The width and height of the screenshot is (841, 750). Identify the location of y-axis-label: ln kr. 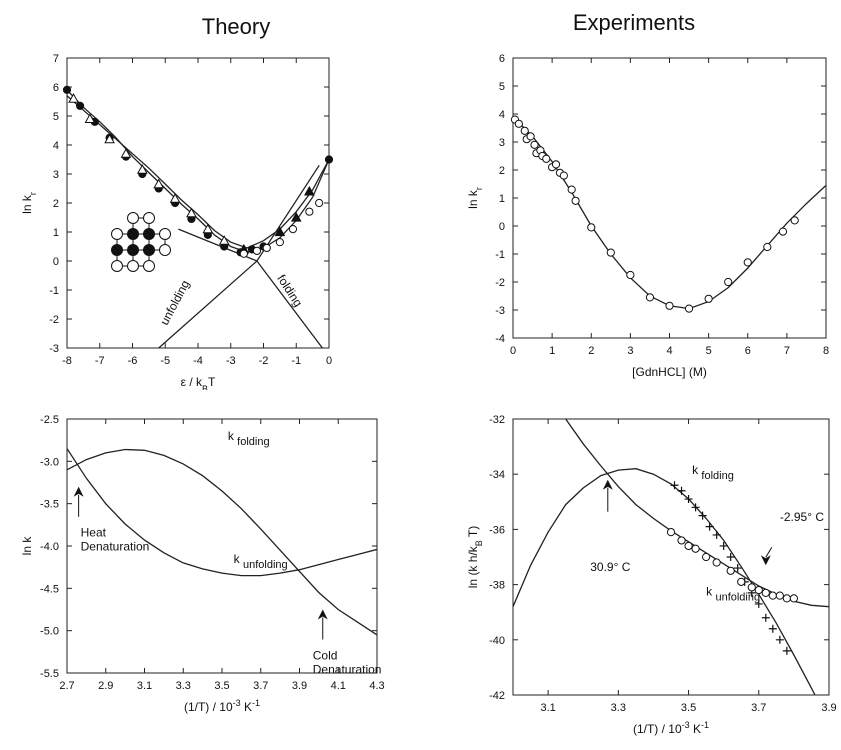
(29, 203).